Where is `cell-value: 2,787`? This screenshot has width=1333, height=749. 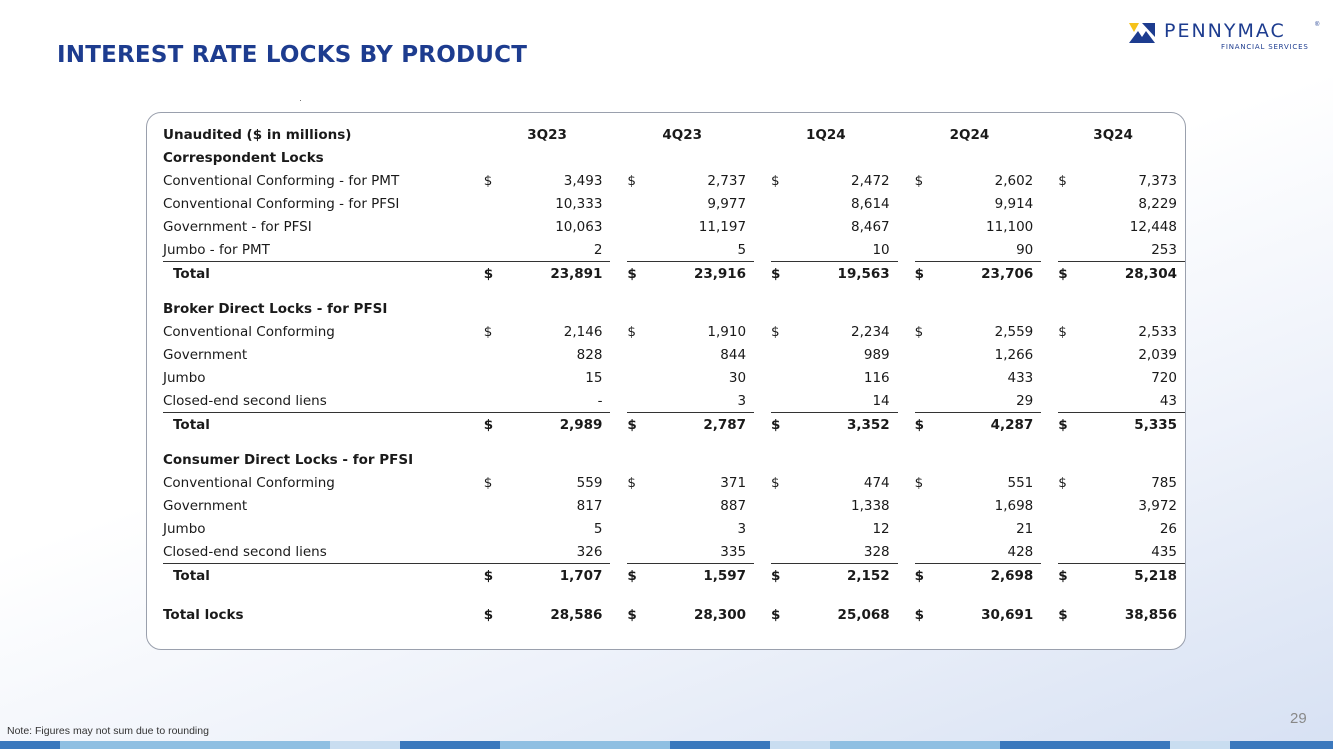 cell-value: 2,787 is located at coordinates (725, 424).